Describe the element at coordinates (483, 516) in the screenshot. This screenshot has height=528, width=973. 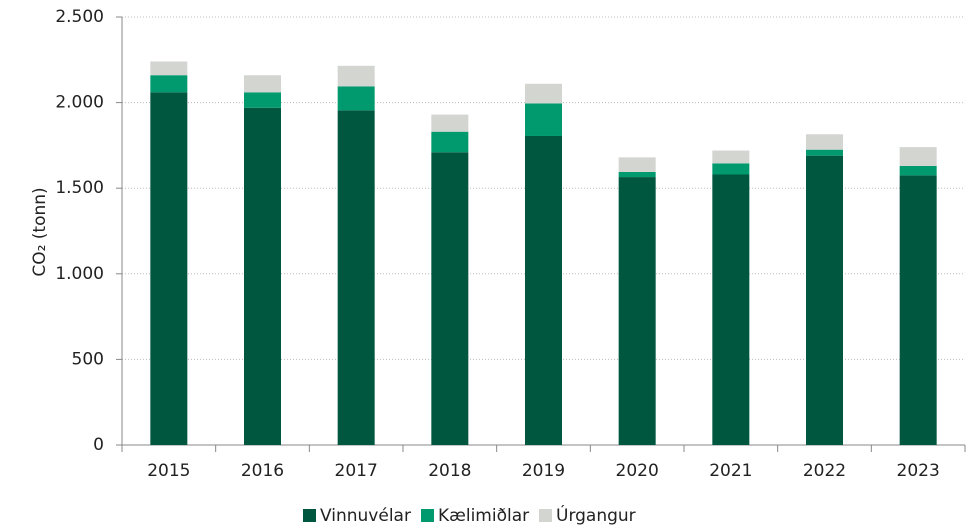
I see `legend-label: Kælimiðlar` at that location.